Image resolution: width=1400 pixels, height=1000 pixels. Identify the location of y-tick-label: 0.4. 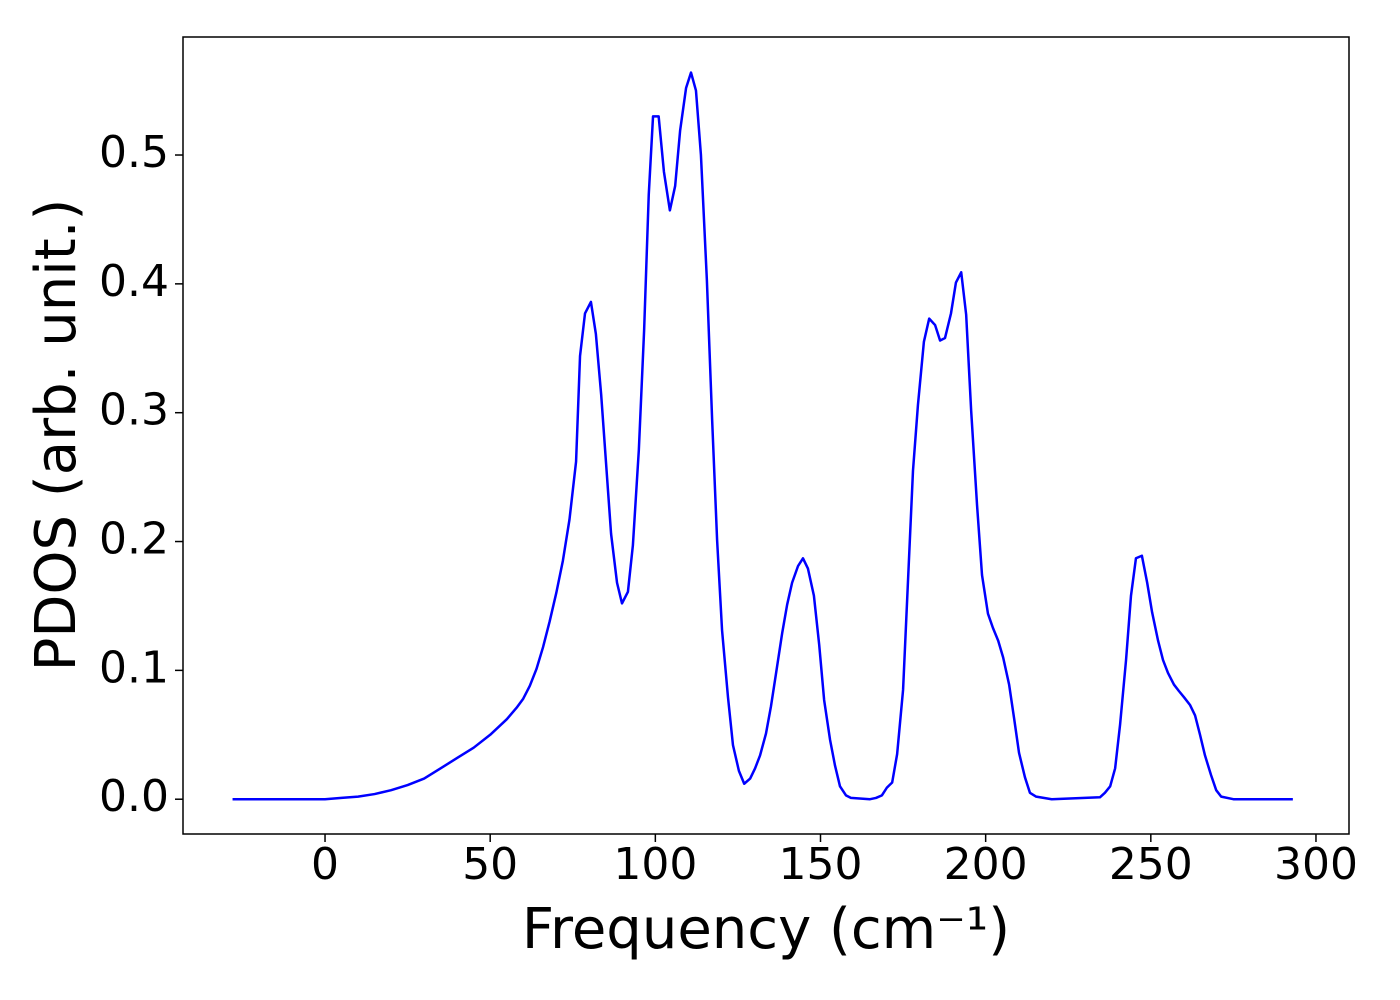
(134, 281).